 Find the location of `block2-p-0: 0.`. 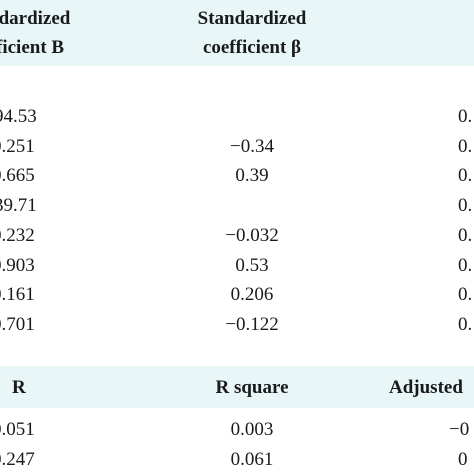

block2-p-0: 0. is located at coordinates (465, 205).